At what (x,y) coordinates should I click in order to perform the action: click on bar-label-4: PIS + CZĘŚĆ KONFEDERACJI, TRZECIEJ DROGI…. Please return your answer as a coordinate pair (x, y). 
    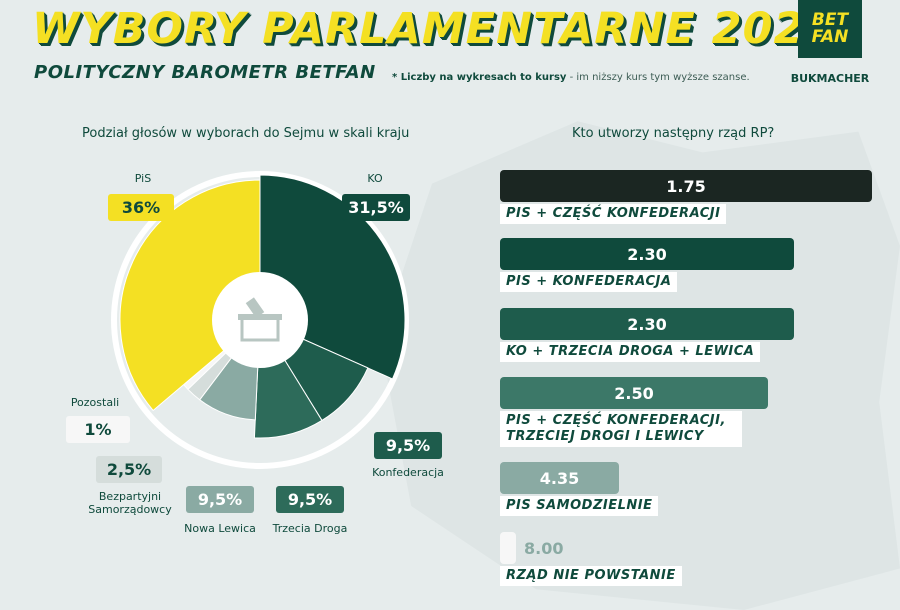
    Looking at the image, I should click on (621, 429).